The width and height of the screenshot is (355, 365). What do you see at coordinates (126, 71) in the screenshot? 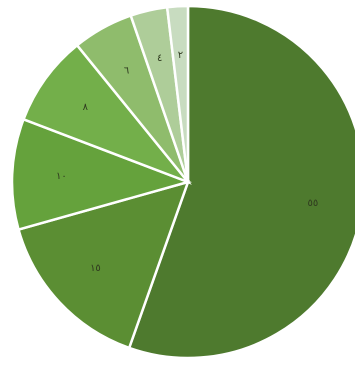
I see `pie-slice-label-5: ٦` at bounding box center [126, 71].